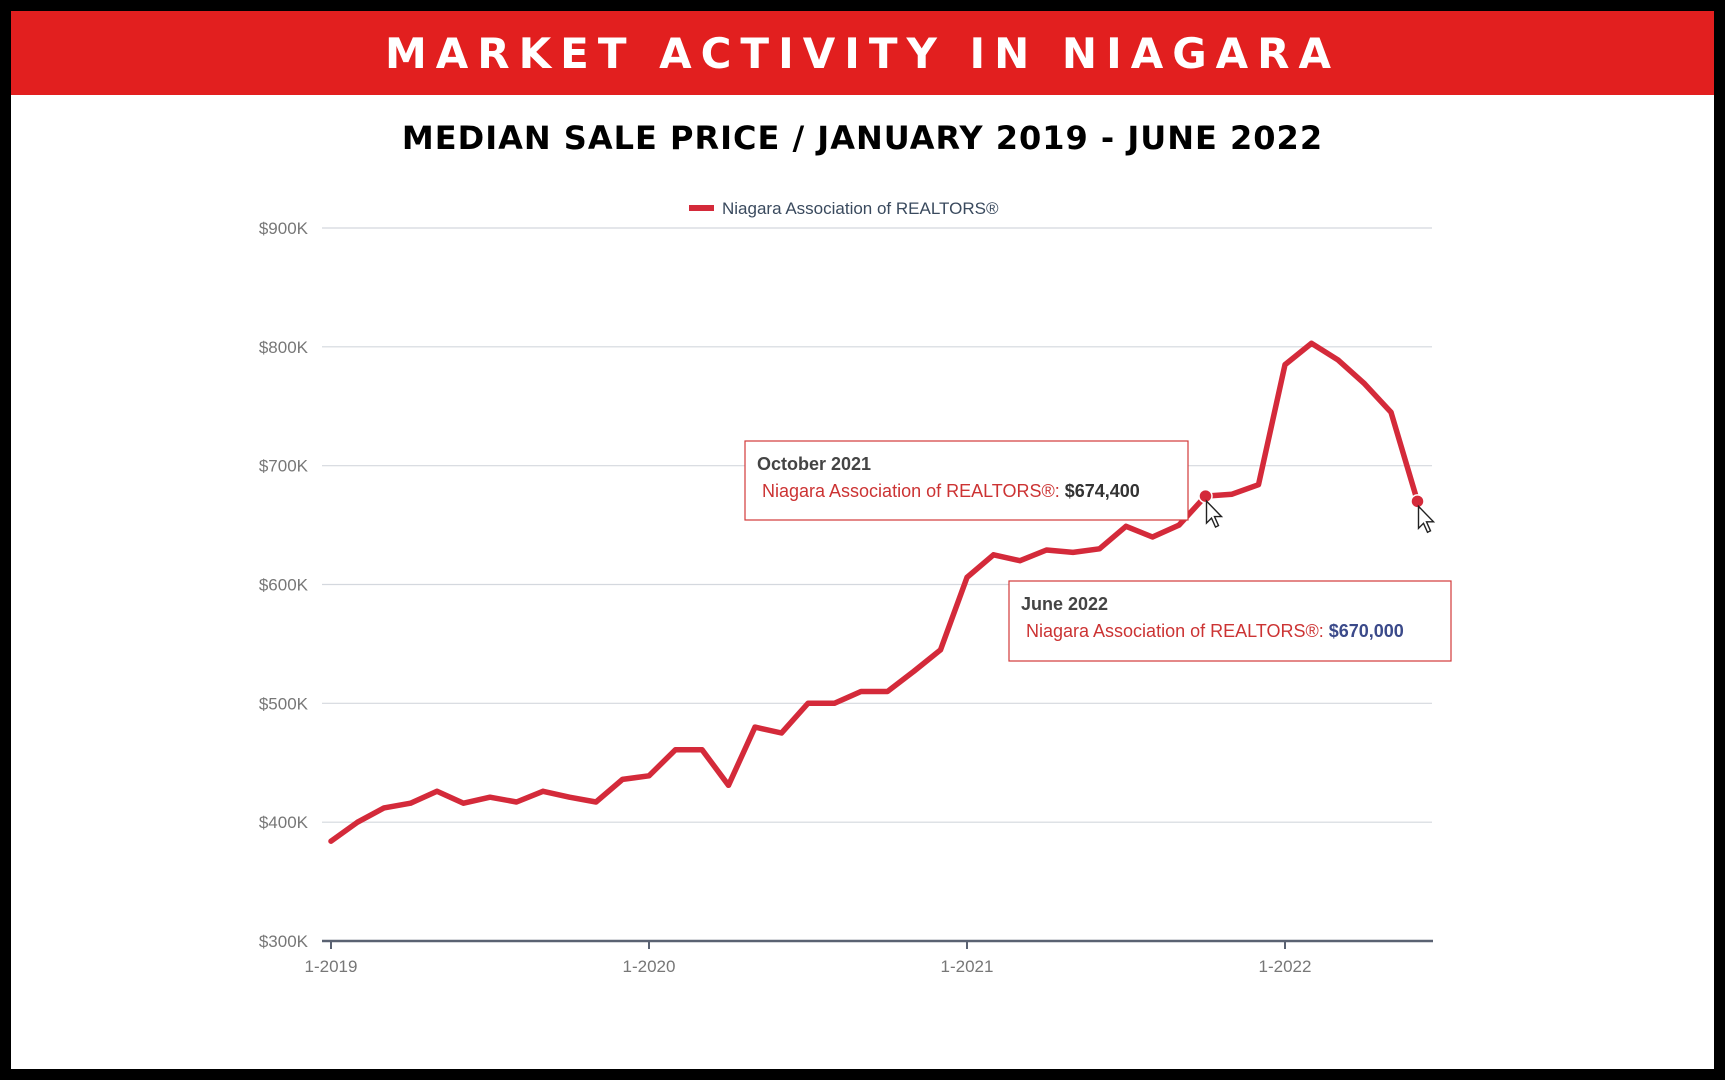 This screenshot has width=1725, height=1080. Describe the element at coordinates (284, 703) in the screenshot. I see `y-tick-label: $500K` at that location.